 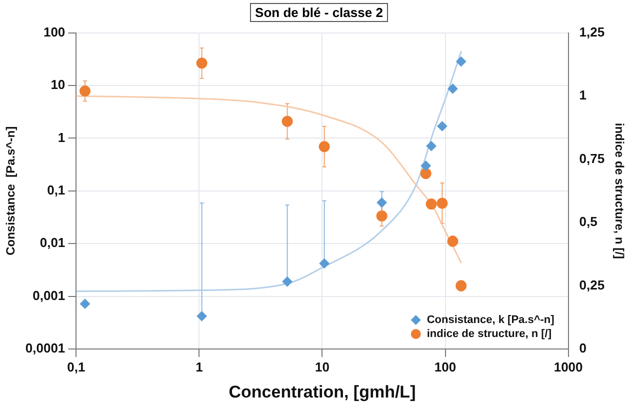 What do you see at coordinates (76, 366) in the screenshot?
I see `x-tick-label: 0,1` at bounding box center [76, 366].